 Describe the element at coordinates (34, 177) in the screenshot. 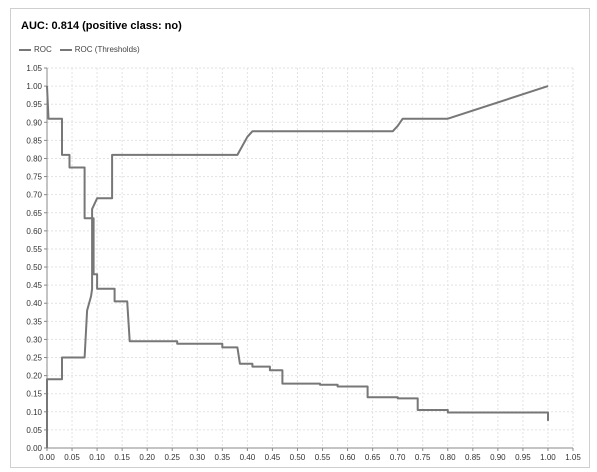

I see `y-tick-label: 0.75` at that location.